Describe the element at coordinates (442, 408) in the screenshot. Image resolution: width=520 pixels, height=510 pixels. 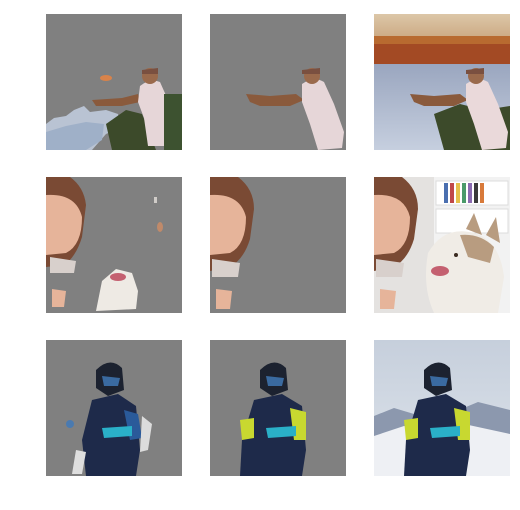
I see `row3-original-image` at that location.